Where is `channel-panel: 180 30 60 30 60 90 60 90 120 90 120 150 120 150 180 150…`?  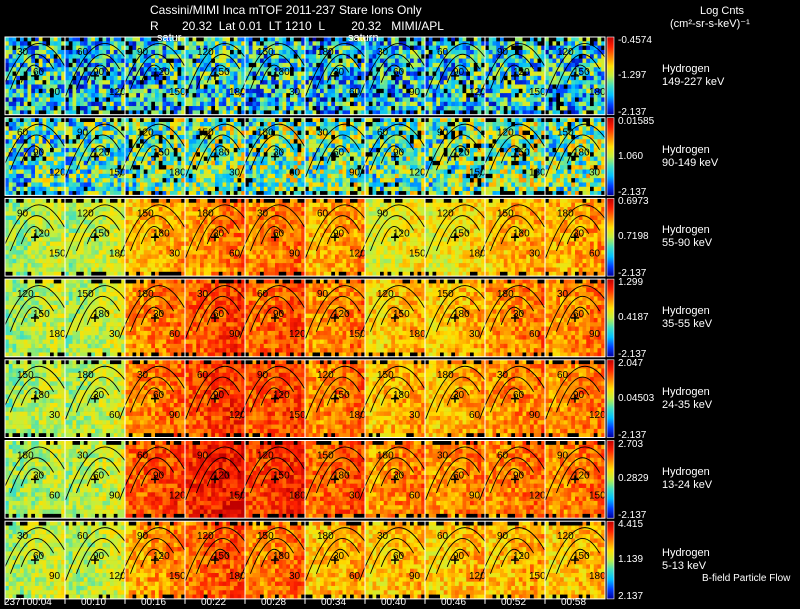
channel-panel: 180 30 60 30 60 90 60 90 120 90 120 150 120 150 180 150… is located at coordinates (307, 479).